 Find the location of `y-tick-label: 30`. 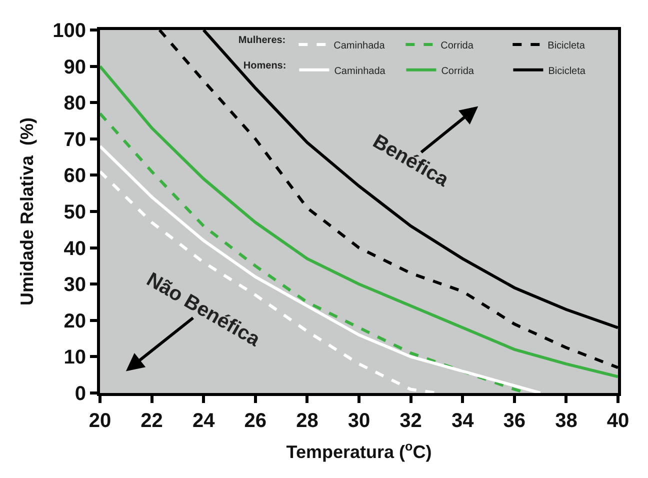

y-tick-label: 30 is located at coordinates (75, 285).